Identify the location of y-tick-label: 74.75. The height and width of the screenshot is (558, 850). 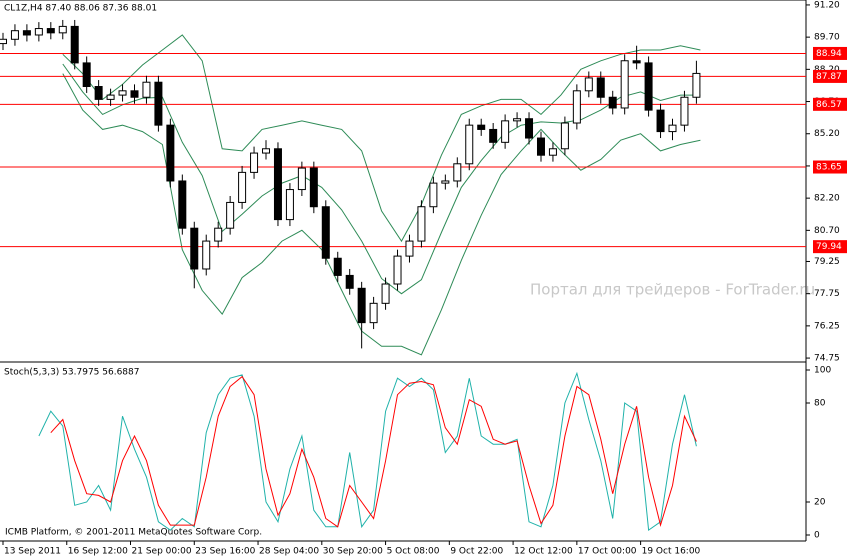
(827, 359).